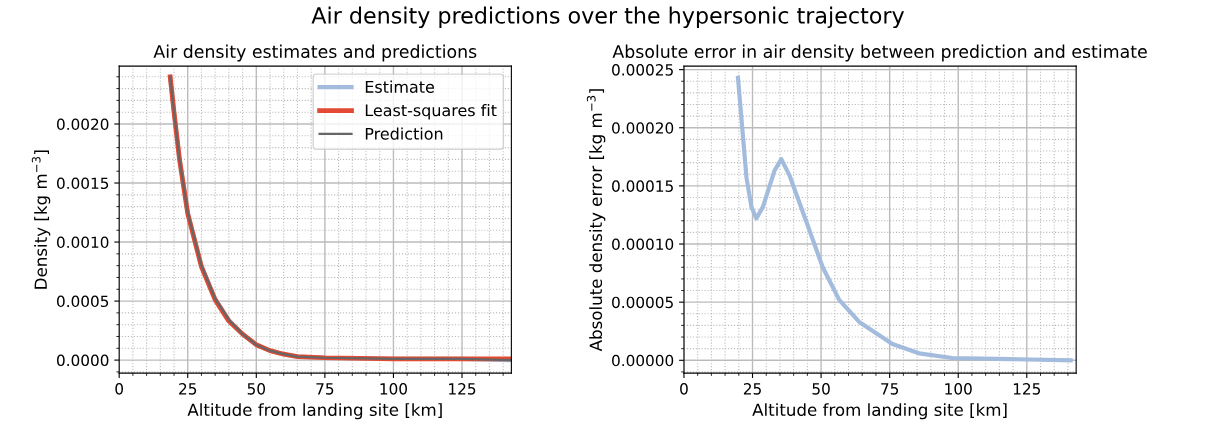 This screenshot has height=441, width=1216. I want to click on legend-label: Least-squares fit, so click(431, 111).